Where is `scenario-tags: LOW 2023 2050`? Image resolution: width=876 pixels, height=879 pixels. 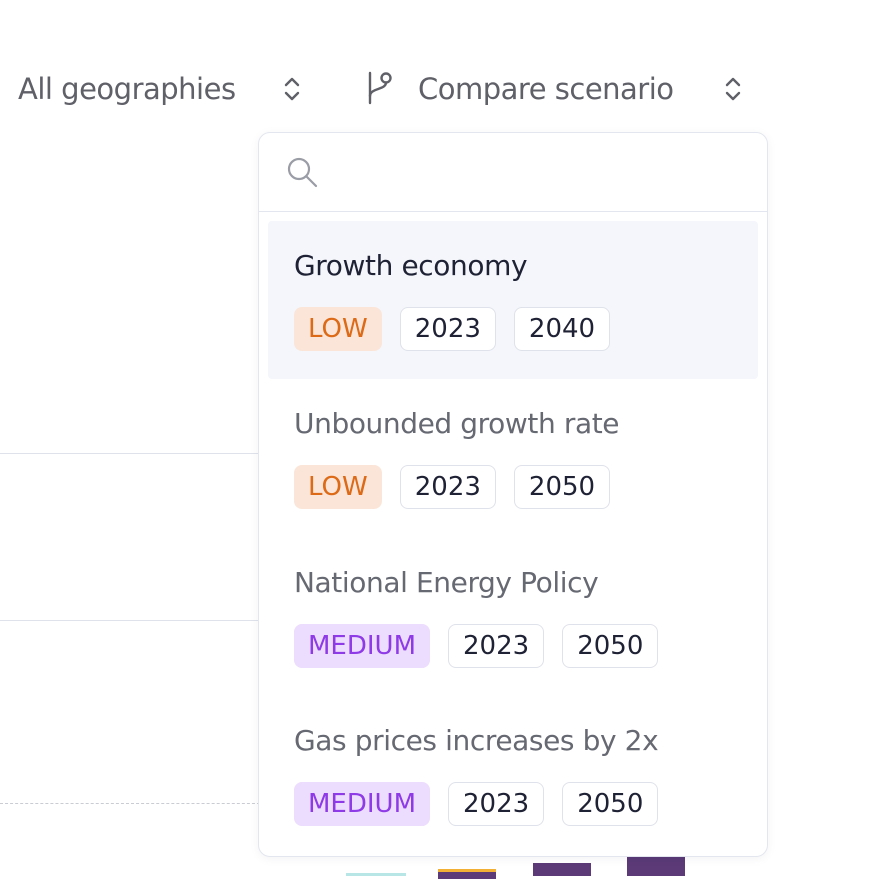
scenario-tags: LOW 2023 2050 is located at coordinates (452, 488).